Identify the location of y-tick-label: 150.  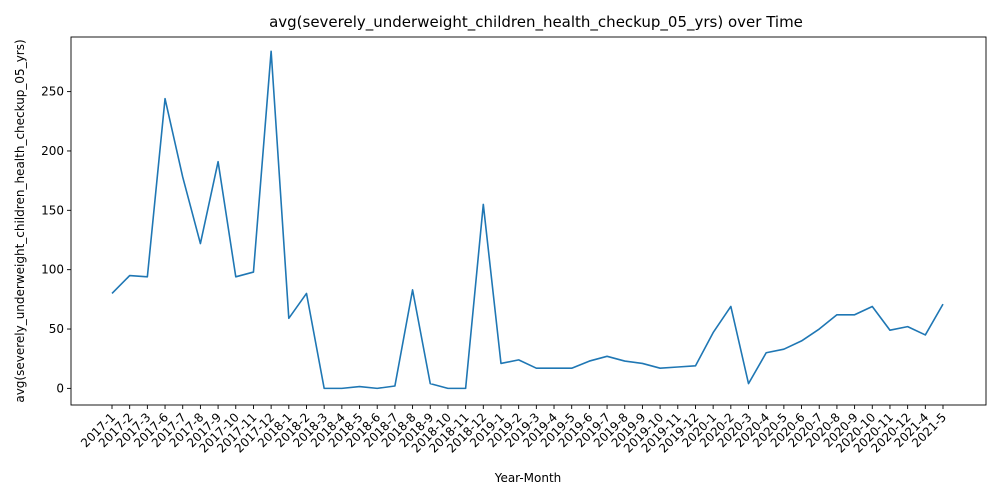
(52, 210).